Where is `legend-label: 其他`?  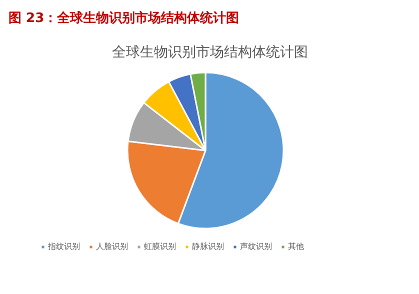
legend-label: 其他 is located at coordinates (296, 246).